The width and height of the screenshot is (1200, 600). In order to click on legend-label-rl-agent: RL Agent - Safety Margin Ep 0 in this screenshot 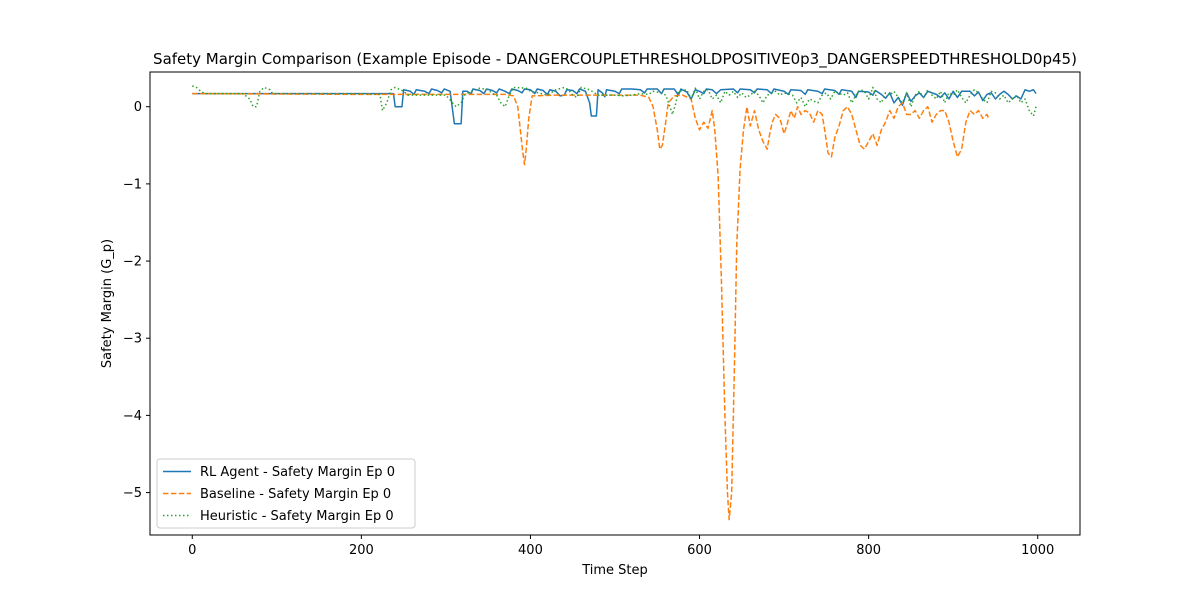, I will do `click(297, 472)`.